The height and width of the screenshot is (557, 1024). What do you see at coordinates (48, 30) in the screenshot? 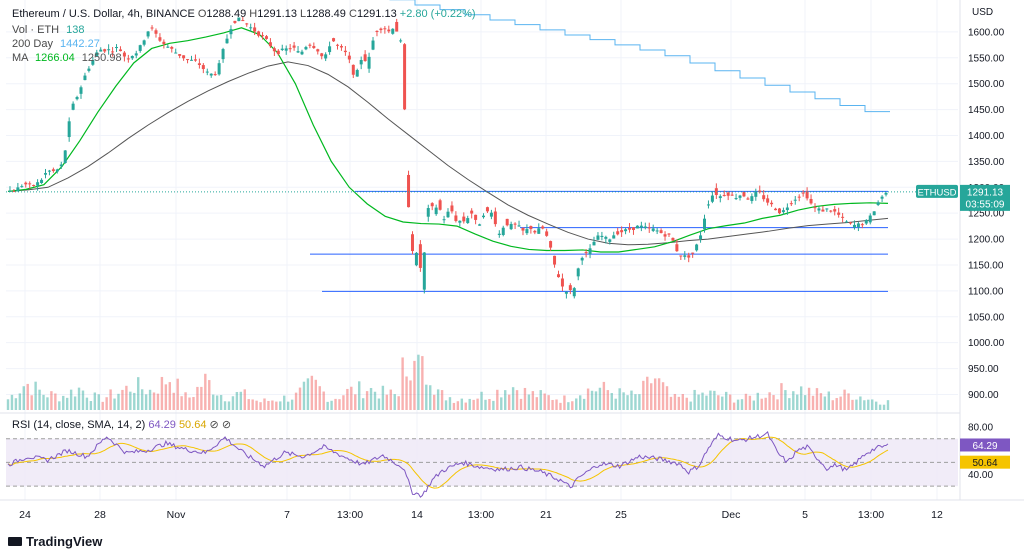
I see `volume-legend: Vol · ETH 138` at bounding box center [48, 30].